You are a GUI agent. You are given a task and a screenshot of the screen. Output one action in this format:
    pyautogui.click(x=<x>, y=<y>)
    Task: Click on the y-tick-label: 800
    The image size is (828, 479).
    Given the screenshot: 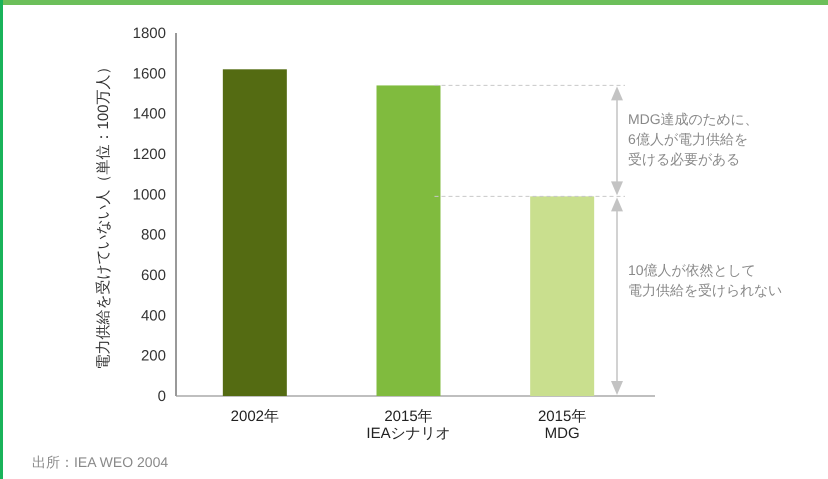 What is the action you would take?
    pyautogui.click(x=153, y=235)
    